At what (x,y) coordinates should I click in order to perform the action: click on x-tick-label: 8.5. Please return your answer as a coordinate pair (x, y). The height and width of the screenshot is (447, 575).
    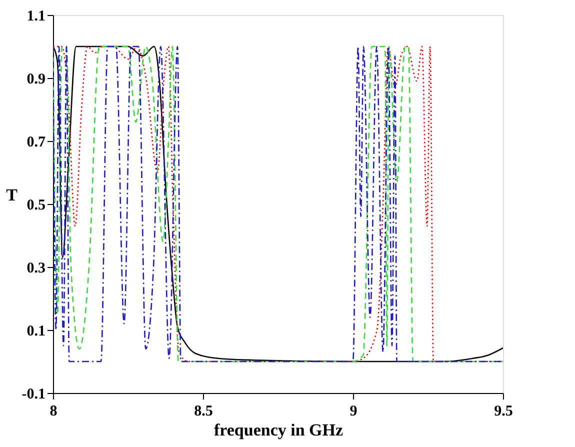
    Looking at the image, I should click on (203, 412).